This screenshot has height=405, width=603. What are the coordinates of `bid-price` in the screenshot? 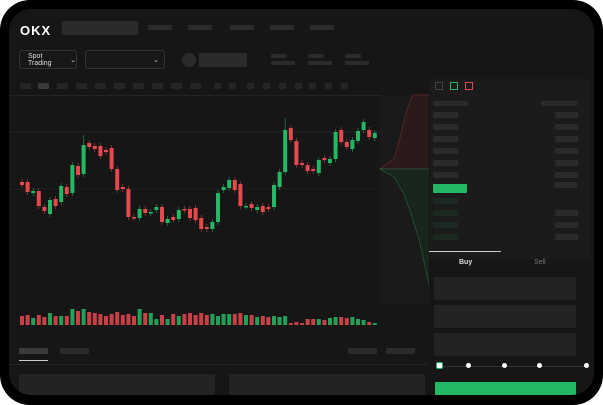 It's located at (445, 201).